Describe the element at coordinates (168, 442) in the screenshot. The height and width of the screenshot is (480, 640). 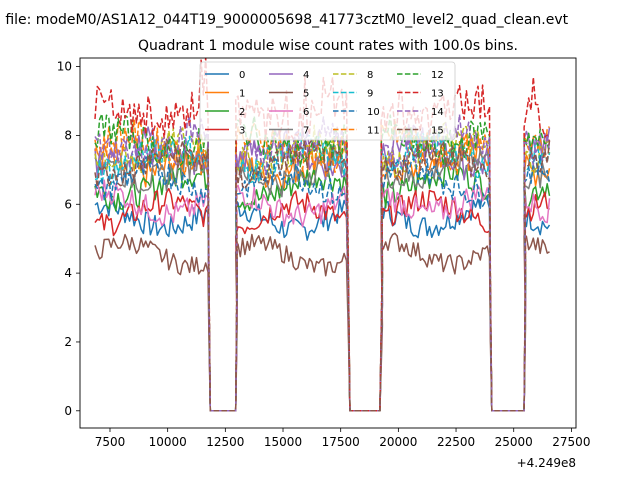
I see `x-tick-label: 10000` at that location.